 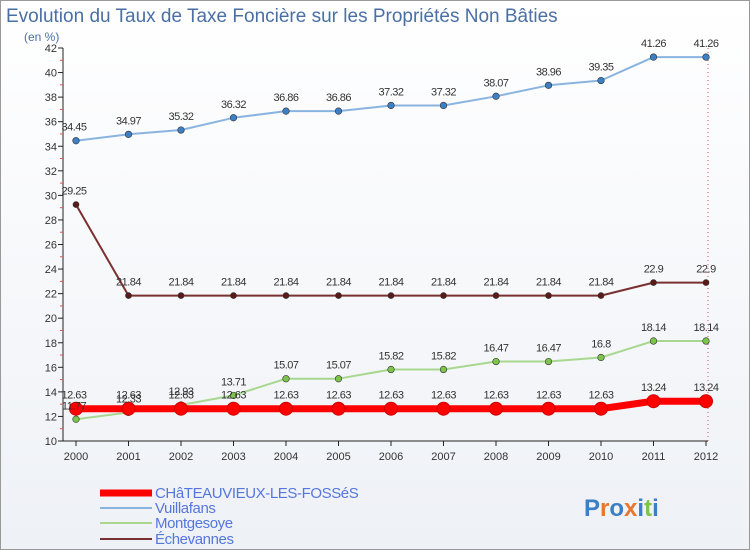 I want to click on data-label: 12.33, so click(x=128, y=399).